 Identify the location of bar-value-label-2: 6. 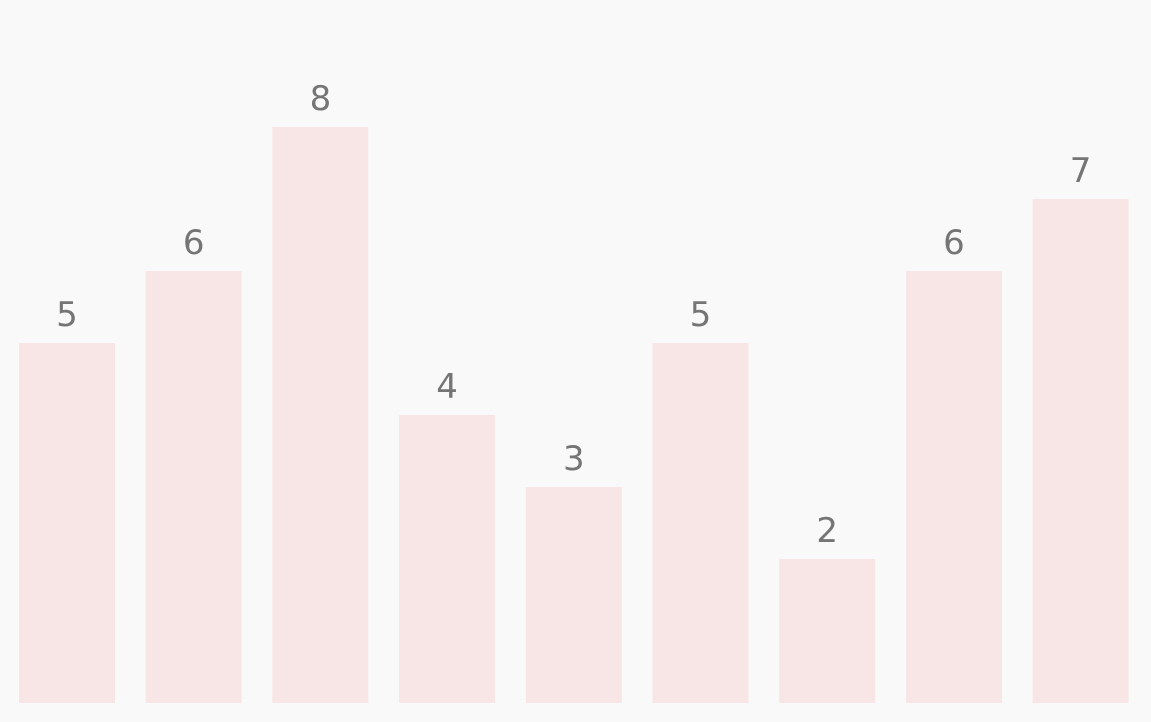
(194, 243).